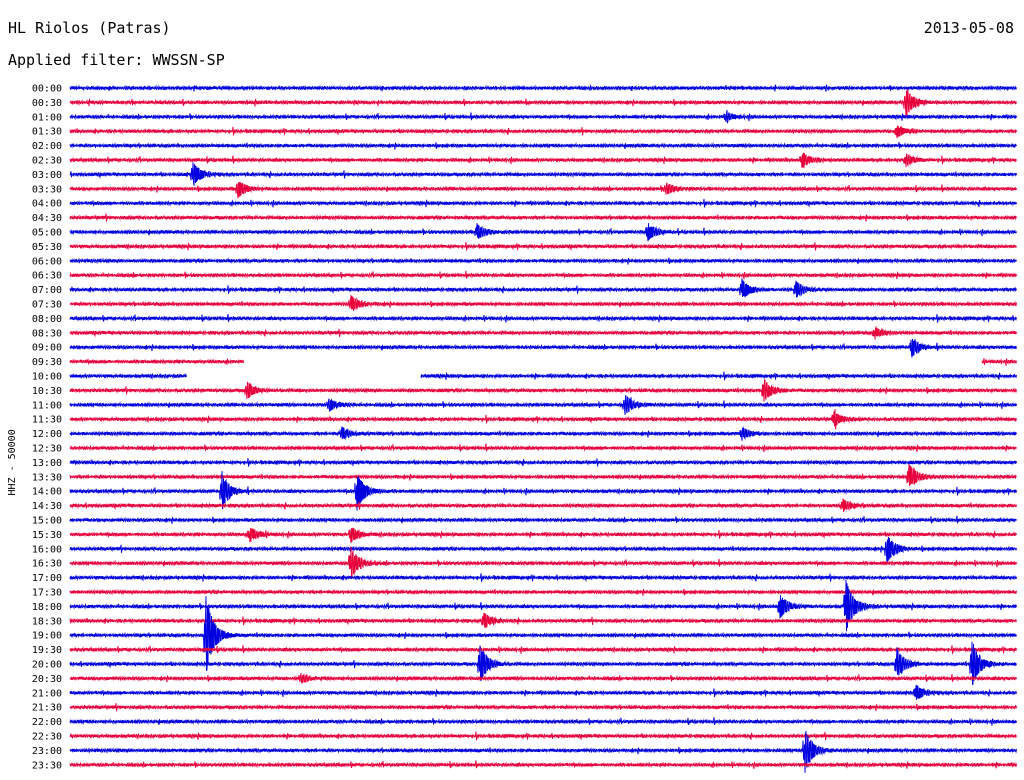 This screenshot has width=1024, height=780. What do you see at coordinates (47, 117) in the screenshot?
I see `row-time-label: 01:00` at bounding box center [47, 117].